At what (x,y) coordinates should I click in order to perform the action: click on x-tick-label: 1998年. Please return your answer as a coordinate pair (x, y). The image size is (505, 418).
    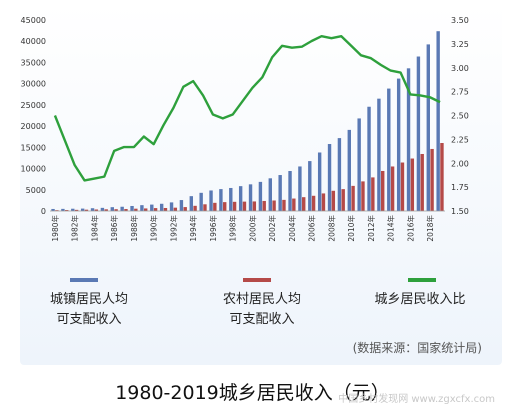
    Looking at the image, I should click on (233, 228).